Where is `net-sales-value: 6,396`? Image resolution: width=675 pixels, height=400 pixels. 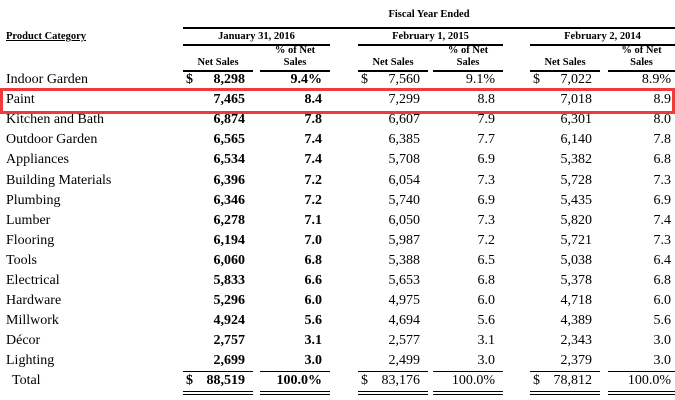 net-sales-value: 6,396 is located at coordinates (229, 180).